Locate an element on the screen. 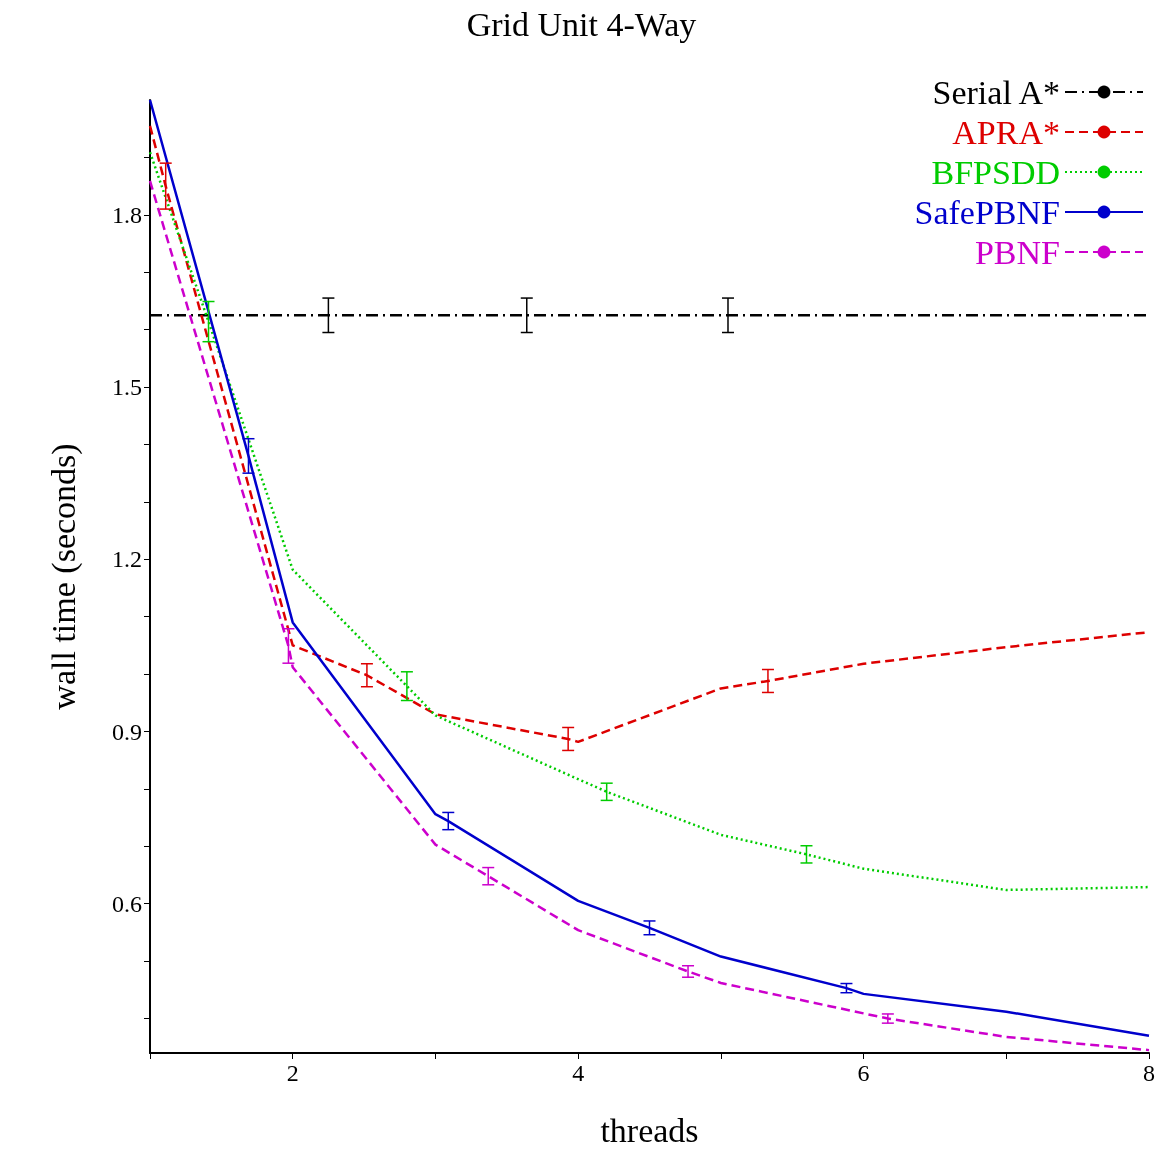  legend-label: SafePBNF is located at coordinates (987, 212).